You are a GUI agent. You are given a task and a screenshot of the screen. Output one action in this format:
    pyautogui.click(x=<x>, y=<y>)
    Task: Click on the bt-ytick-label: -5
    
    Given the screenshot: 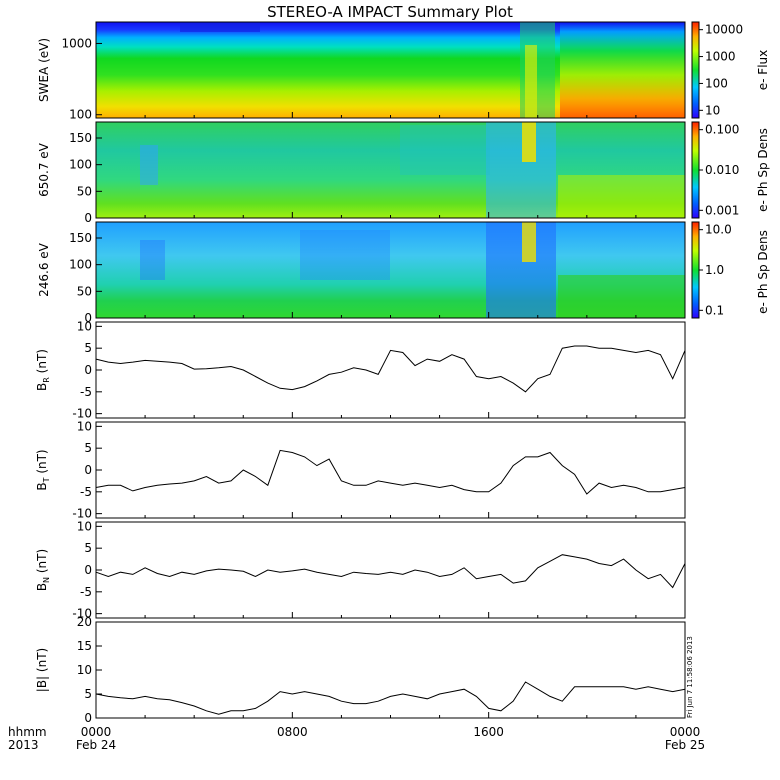 What is the action you would take?
    pyautogui.click(x=86, y=492)
    